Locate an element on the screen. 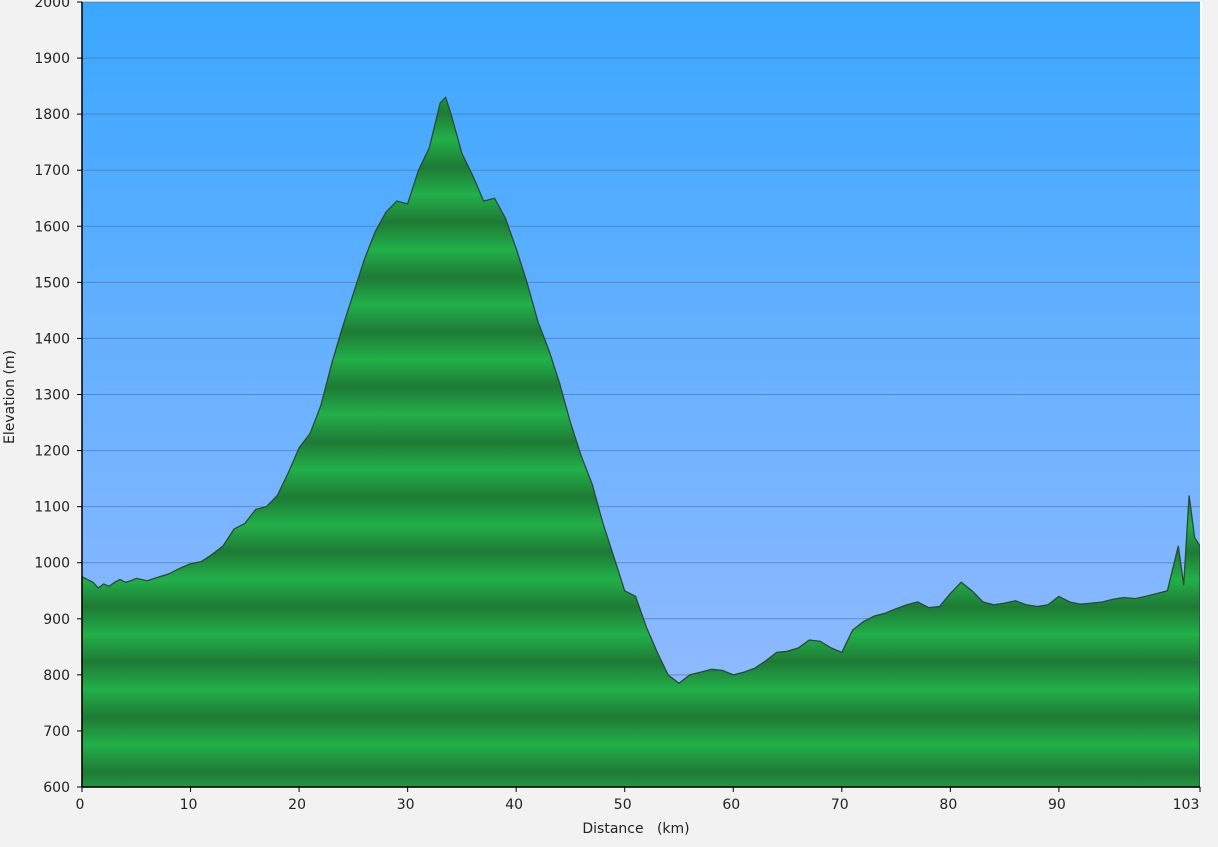  y-tick-label: 1400 is located at coordinates (52, 339).